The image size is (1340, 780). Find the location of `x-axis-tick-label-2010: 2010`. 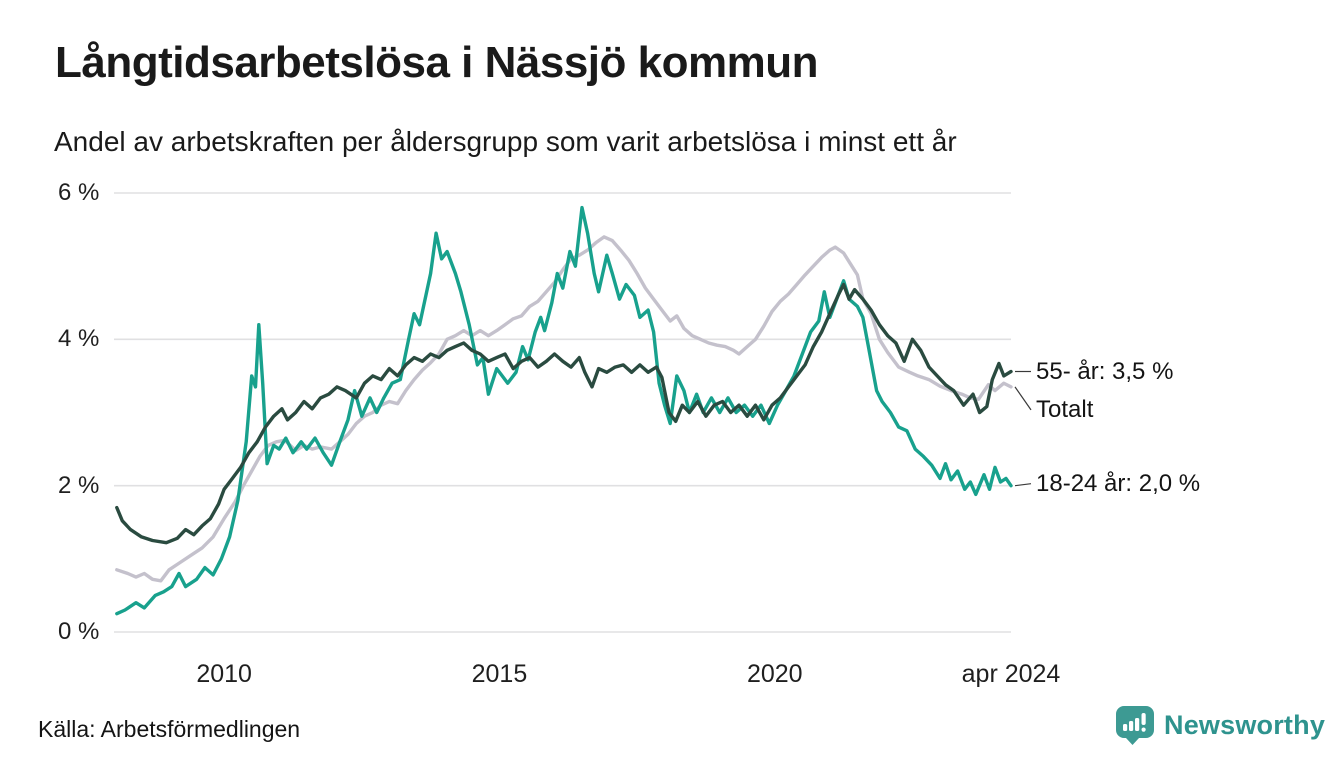

x-axis-tick-label-2010: 2010 is located at coordinates (224, 674).